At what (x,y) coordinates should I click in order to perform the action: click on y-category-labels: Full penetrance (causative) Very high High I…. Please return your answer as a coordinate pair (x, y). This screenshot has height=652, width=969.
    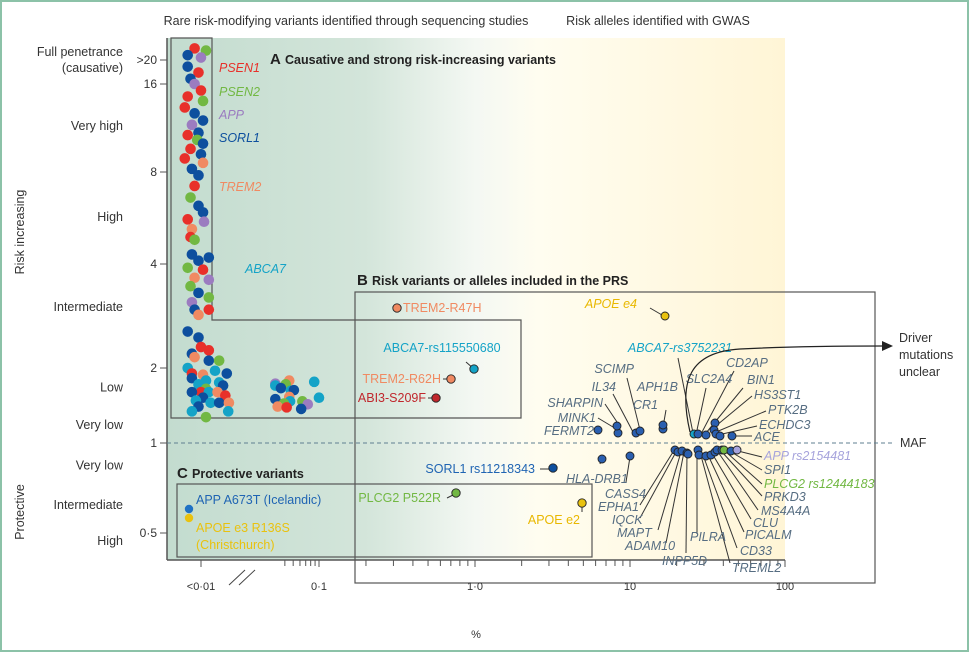
    Looking at the image, I should click on (80, 296).